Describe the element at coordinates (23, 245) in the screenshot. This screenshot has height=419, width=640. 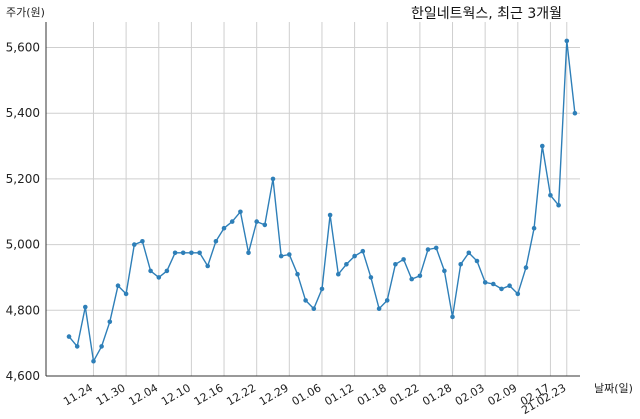
I see `y-tick-label: 5,000` at that location.